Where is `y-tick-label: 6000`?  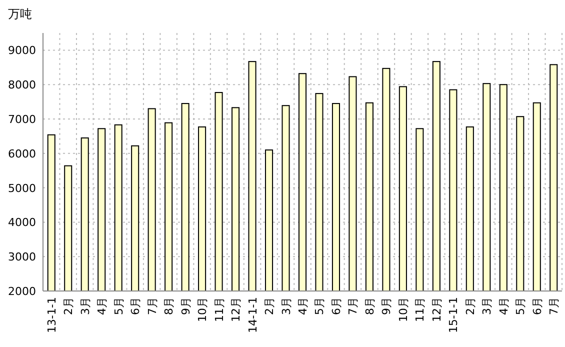 y-tick-label: 6000 is located at coordinates (22, 153).